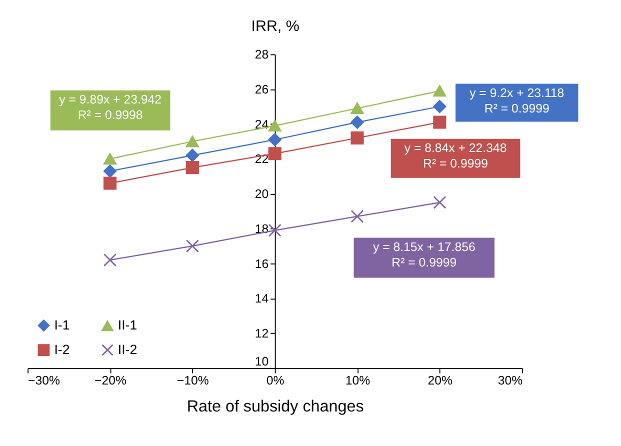  I want to click on y-tick-label: 10, so click(261, 361).